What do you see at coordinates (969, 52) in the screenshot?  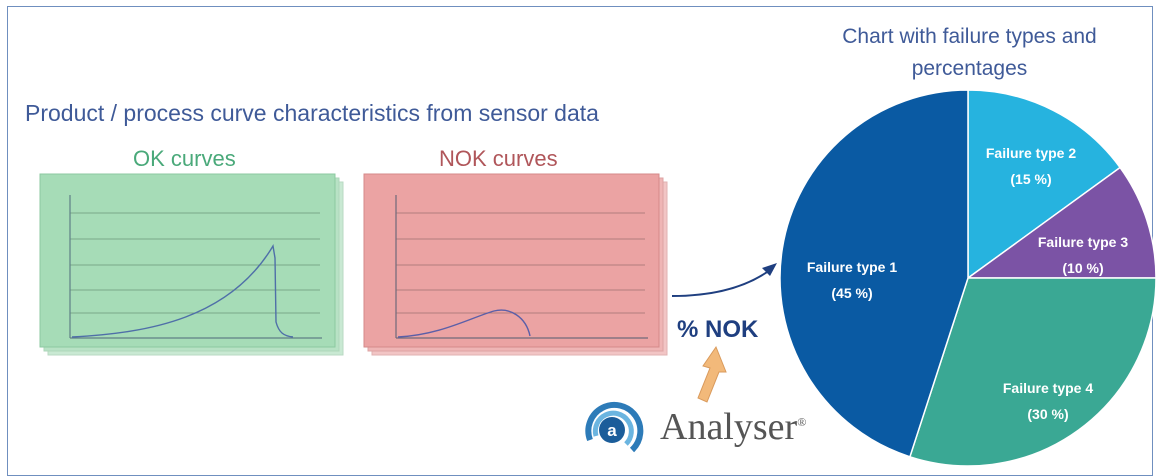 I see `chart-title: Chart with failure types and percentages` at bounding box center [969, 52].